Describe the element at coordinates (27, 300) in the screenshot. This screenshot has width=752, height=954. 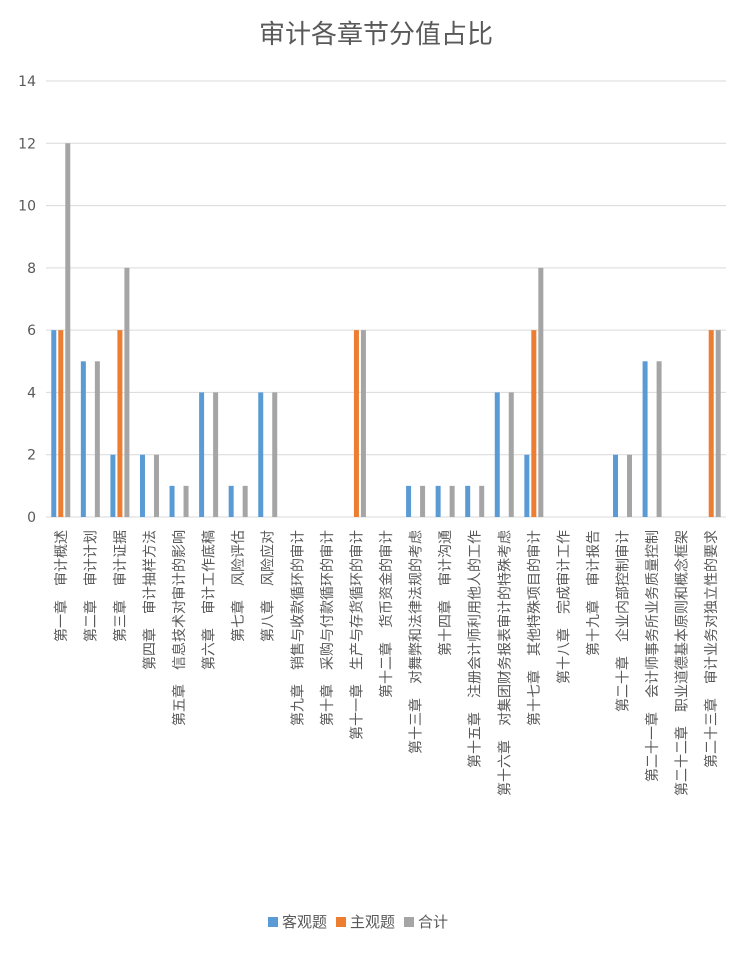
I see `y-axis-ticks: 0 2 4 6 8 10 12 14` at that location.